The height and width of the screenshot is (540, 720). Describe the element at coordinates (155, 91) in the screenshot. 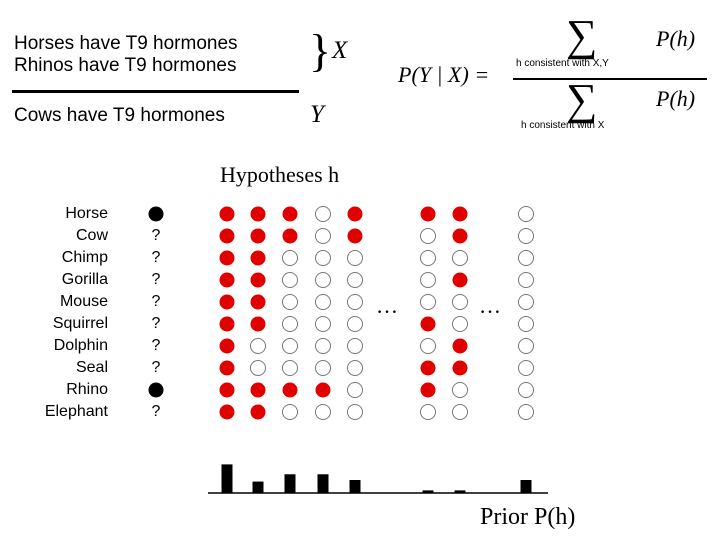

I see `argument-divider-line` at that location.